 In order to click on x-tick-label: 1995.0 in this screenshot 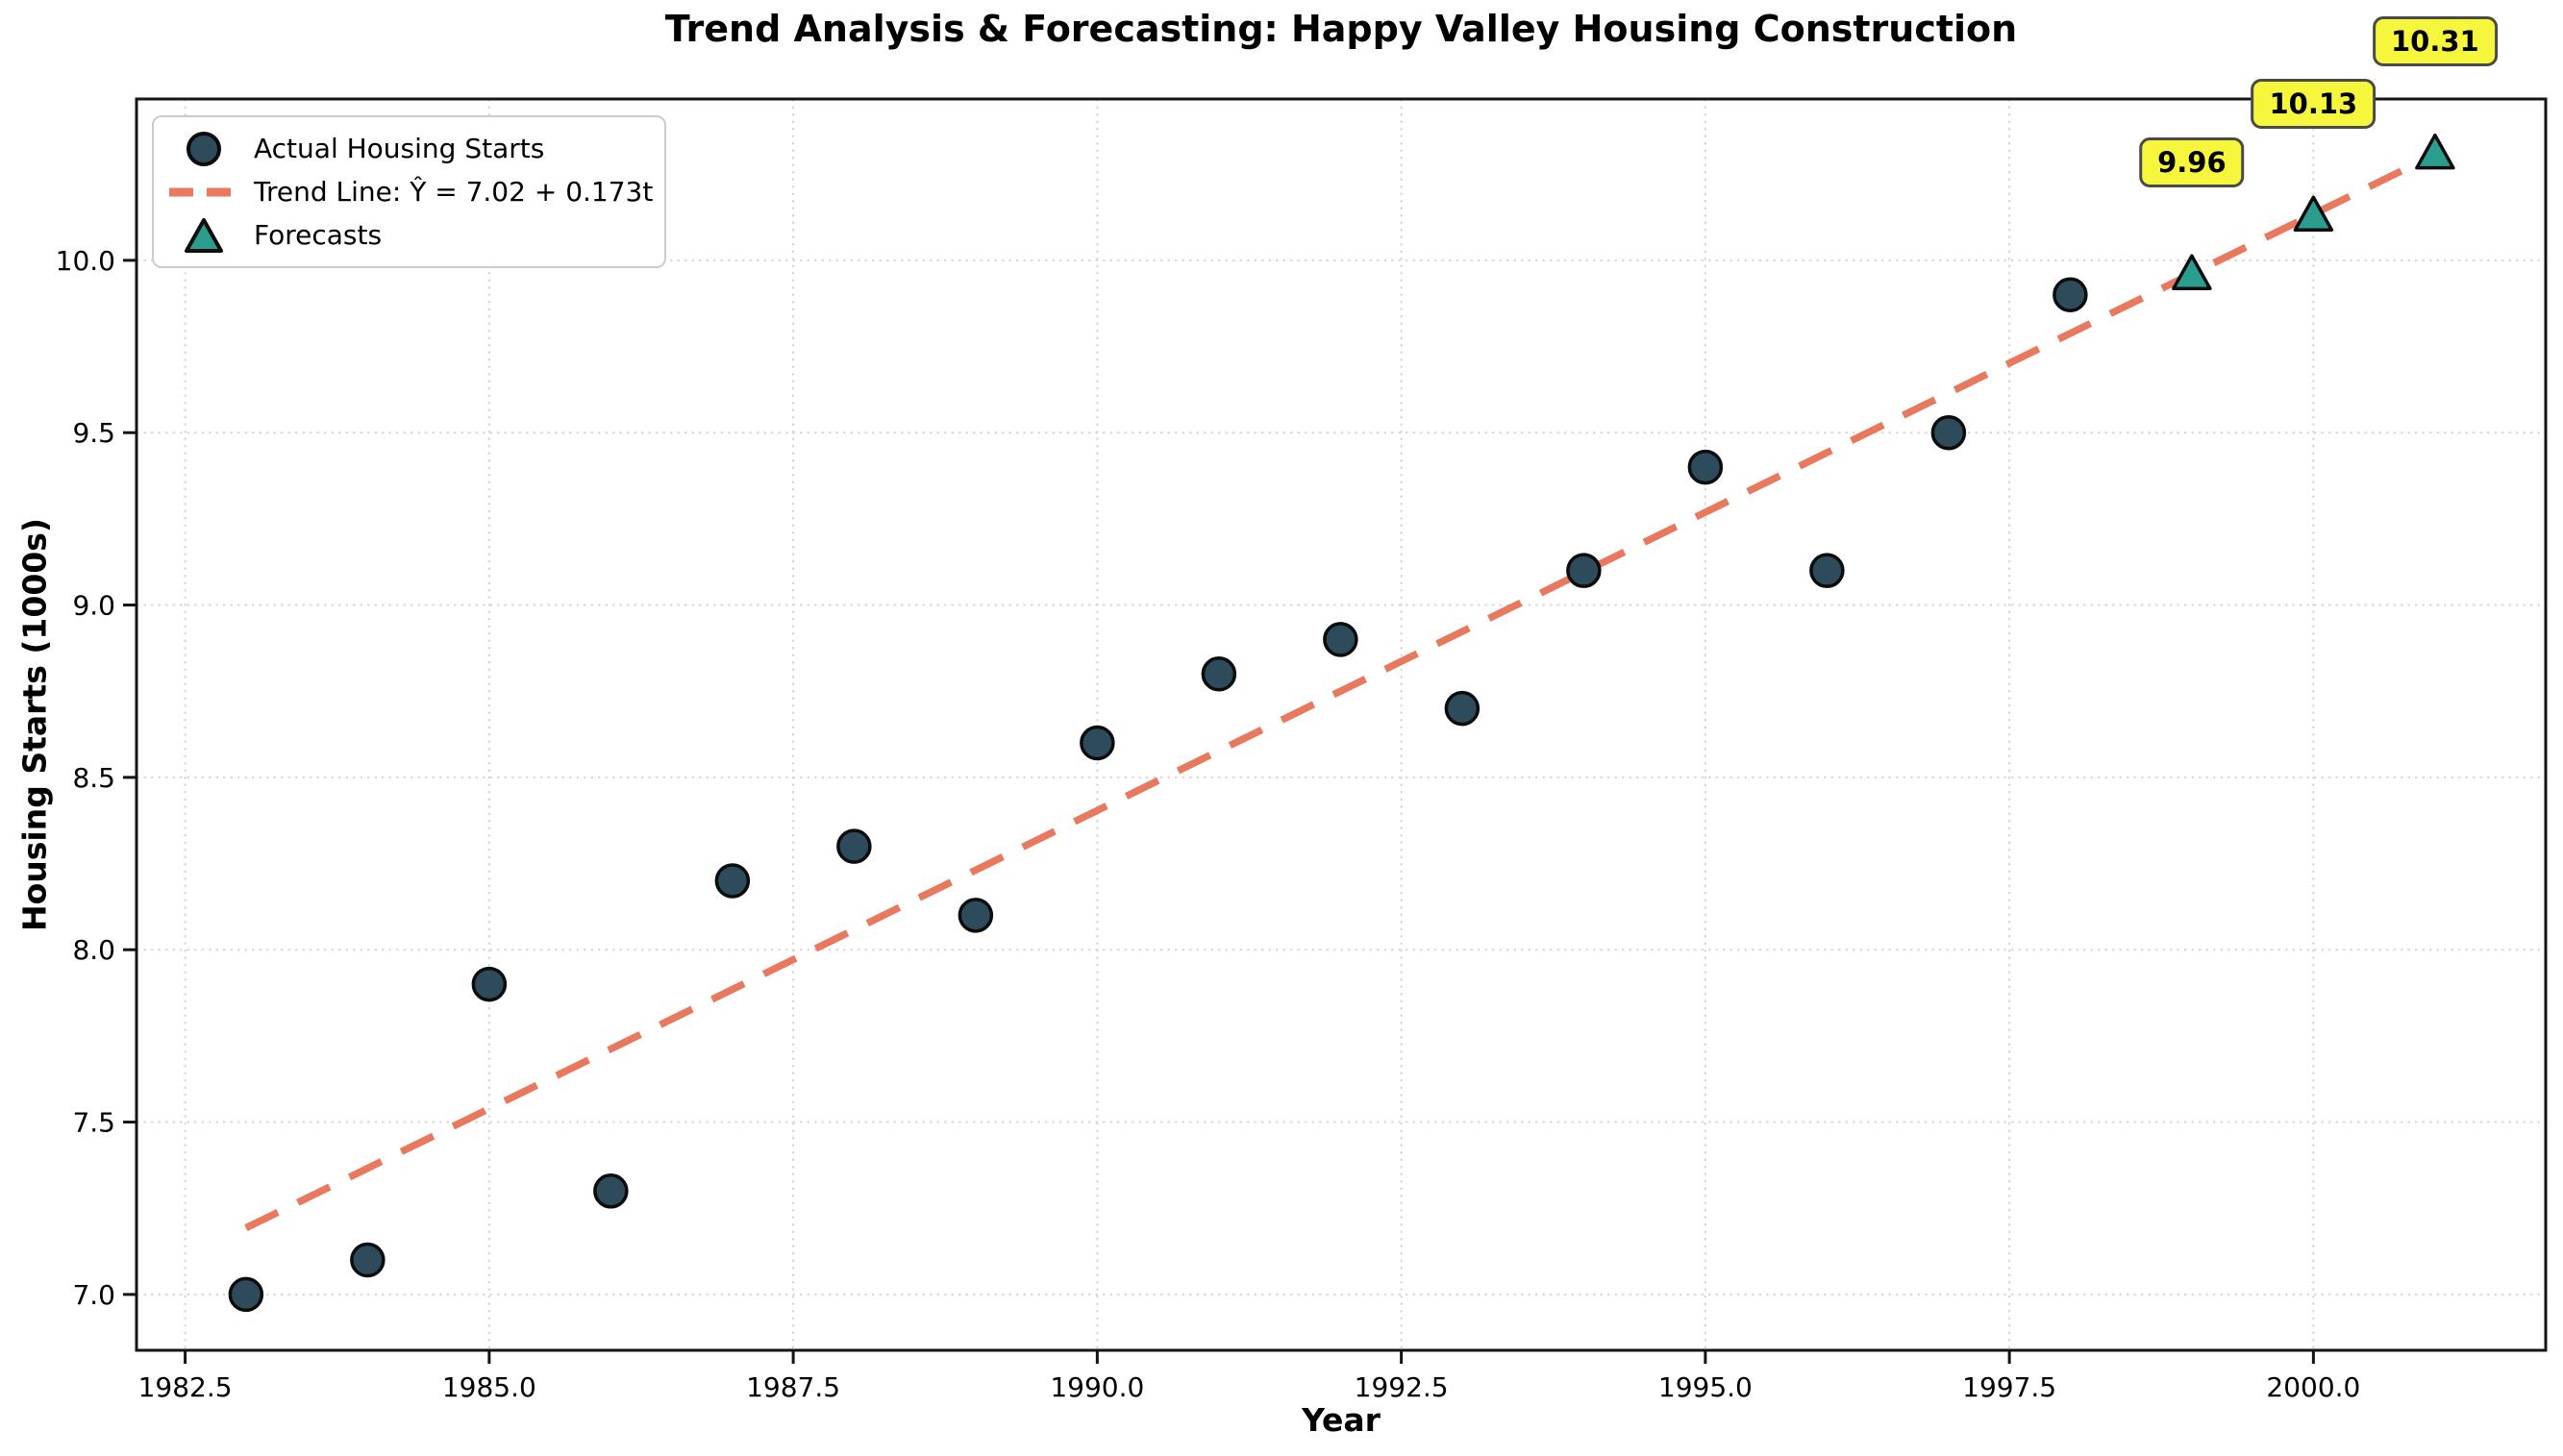, I will do `click(1705, 1387)`.